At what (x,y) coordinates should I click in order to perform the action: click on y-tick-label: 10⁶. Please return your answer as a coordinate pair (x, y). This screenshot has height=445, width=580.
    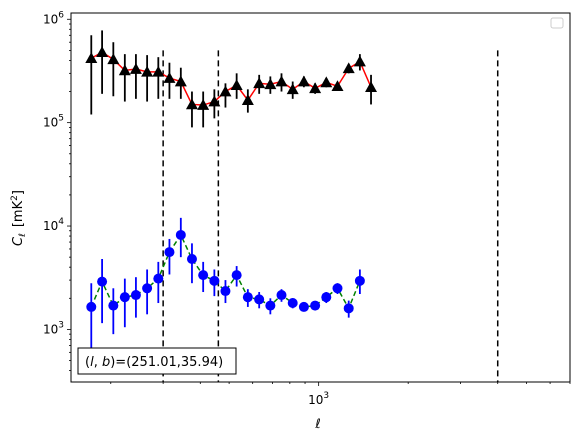
    Looking at the image, I should click on (53, 18).